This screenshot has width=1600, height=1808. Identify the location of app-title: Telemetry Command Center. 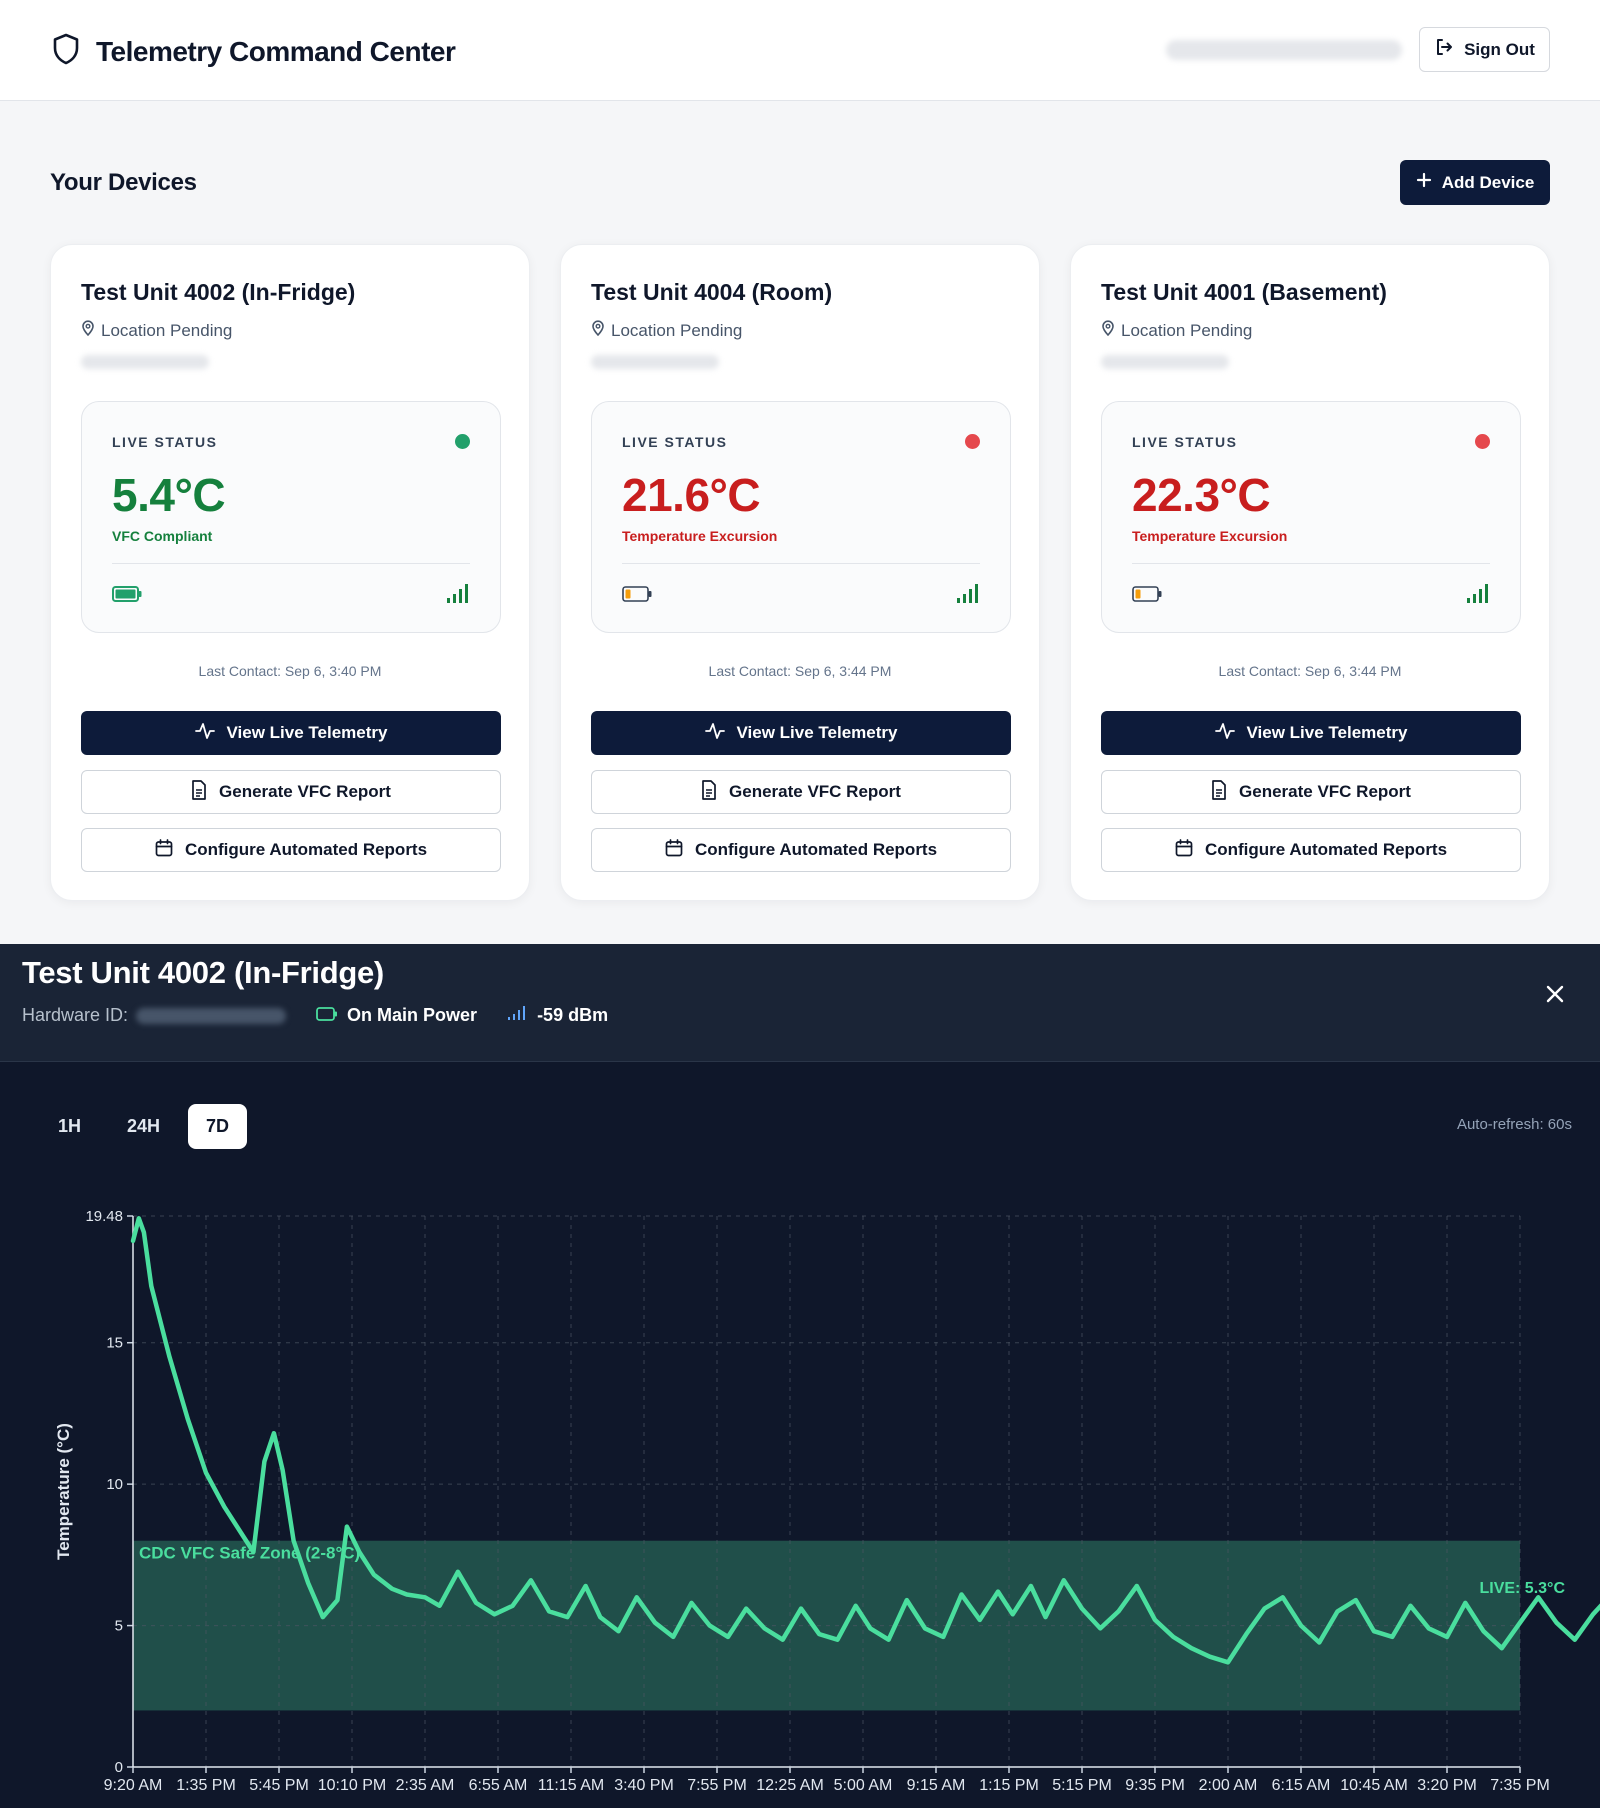
(276, 51).